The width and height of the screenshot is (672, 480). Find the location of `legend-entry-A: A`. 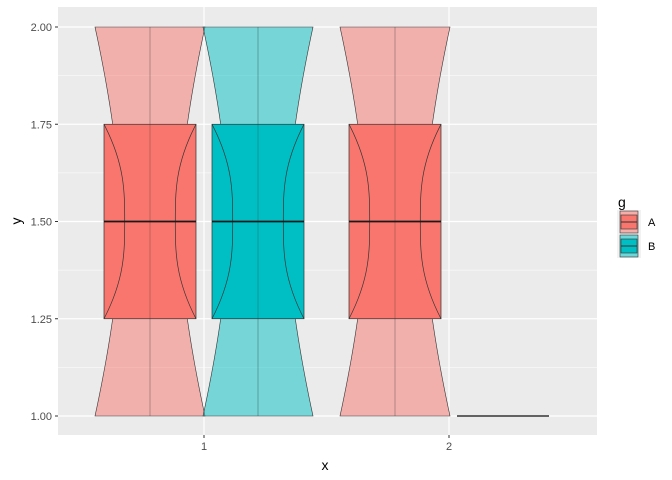

legend-entry-A: A is located at coordinates (636, 222).